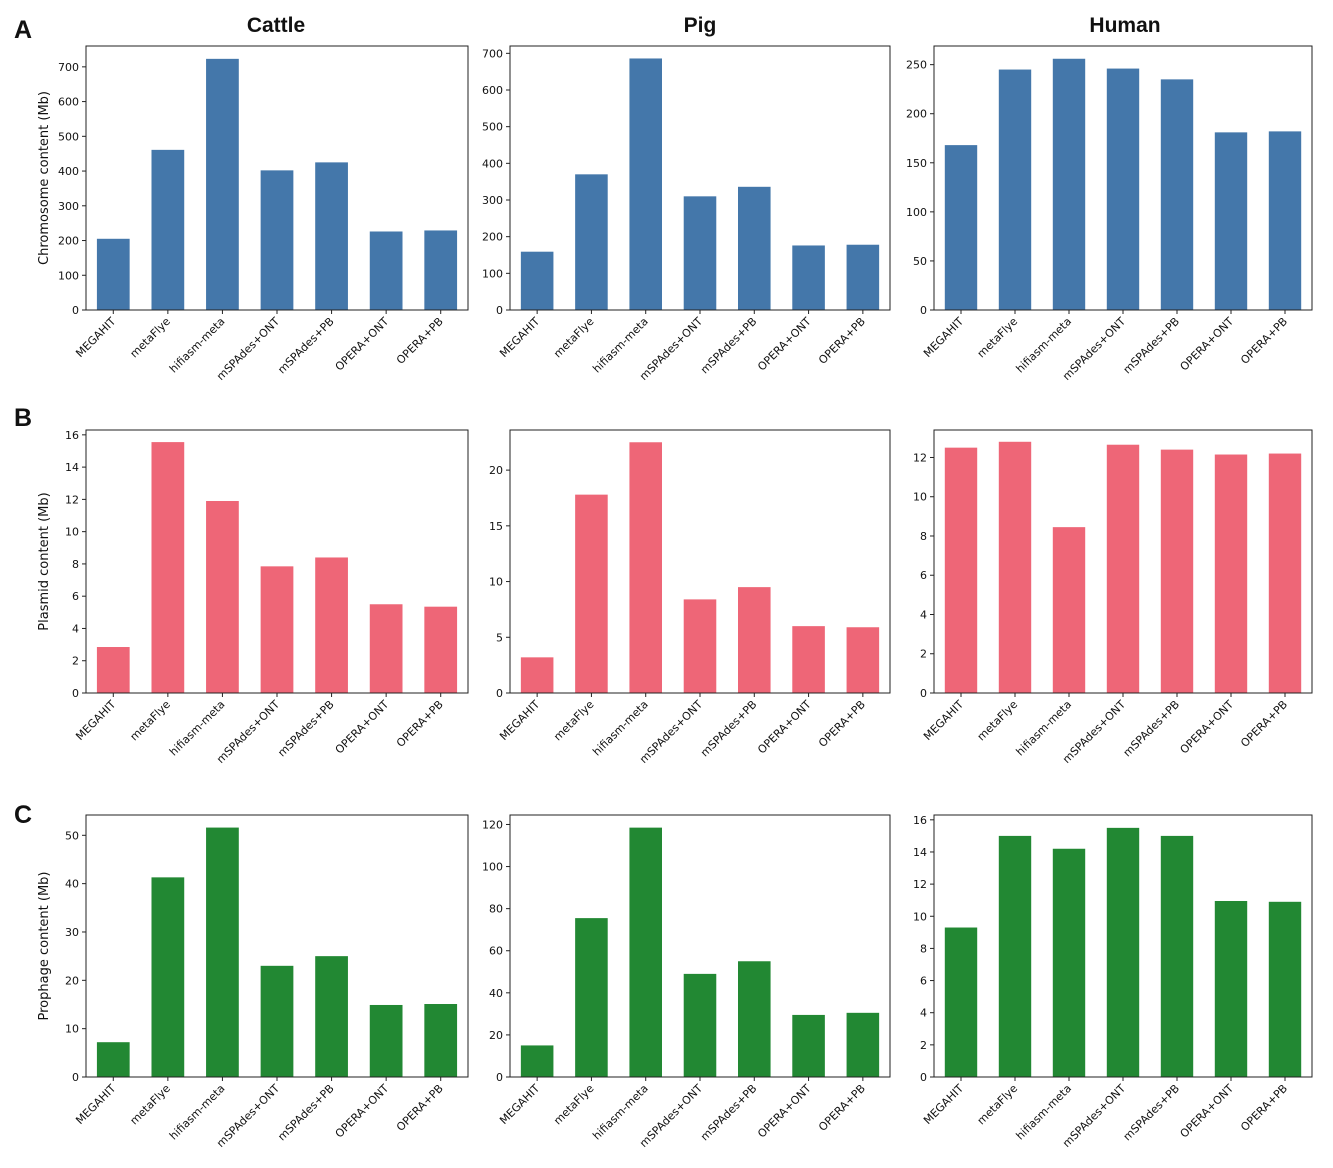 The width and height of the screenshot is (1333, 1168). I want to click on y-tick-label: 700, so click(68, 67).